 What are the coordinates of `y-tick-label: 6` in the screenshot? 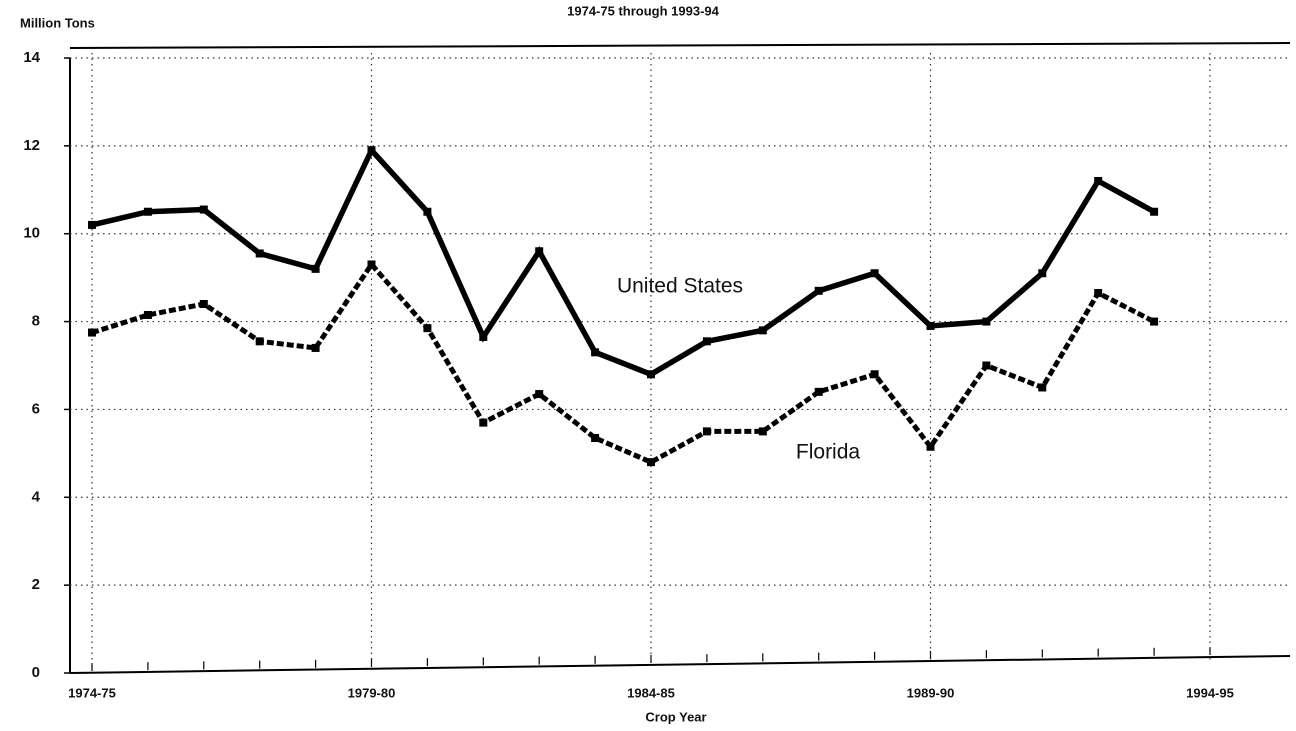 It's located at (36, 408).